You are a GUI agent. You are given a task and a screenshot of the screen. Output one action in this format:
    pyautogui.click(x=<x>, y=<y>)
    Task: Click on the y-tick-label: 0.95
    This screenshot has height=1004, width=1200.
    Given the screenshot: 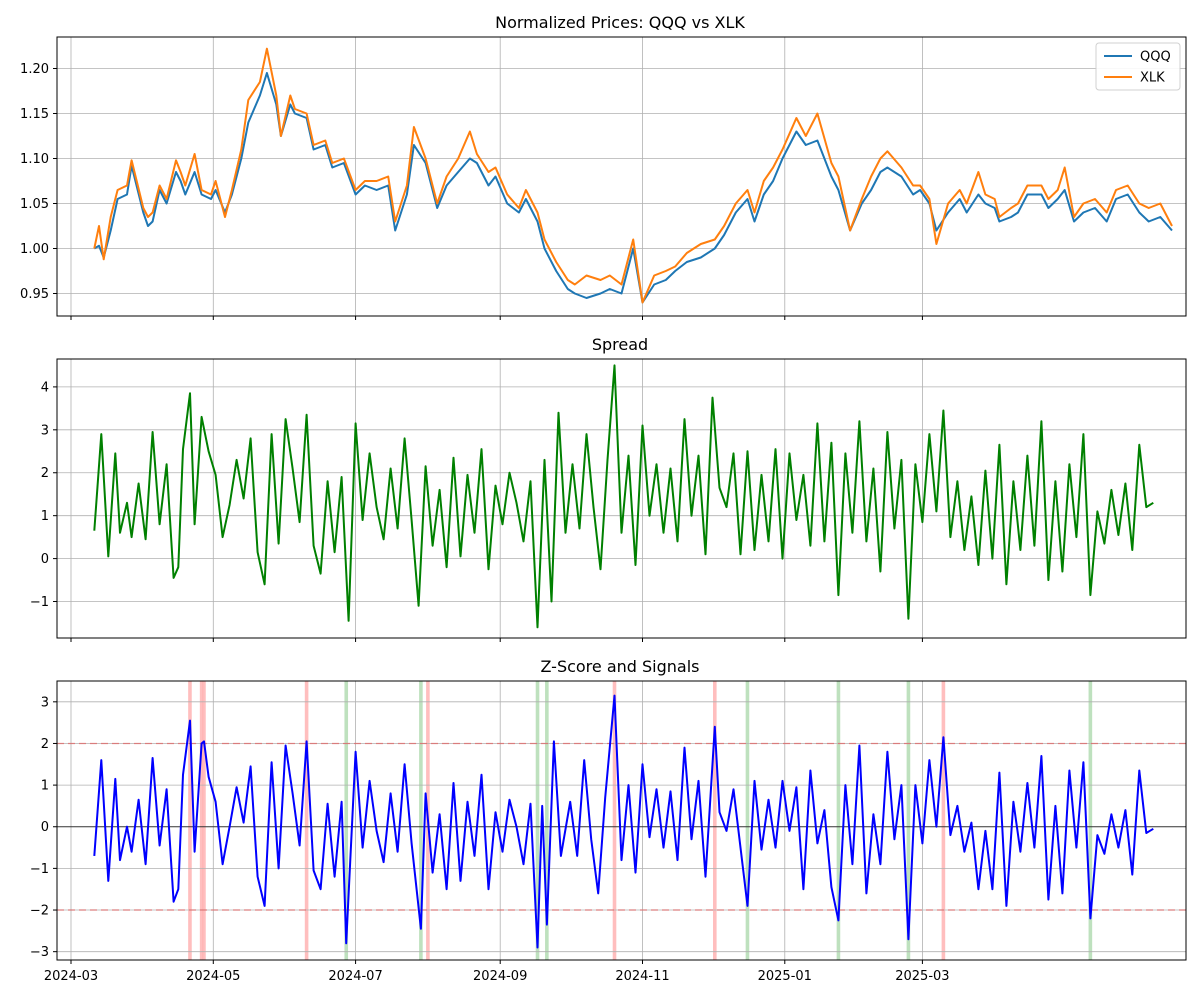 What is the action you would take?
    pyautogui.click(x=34, y=294)
    